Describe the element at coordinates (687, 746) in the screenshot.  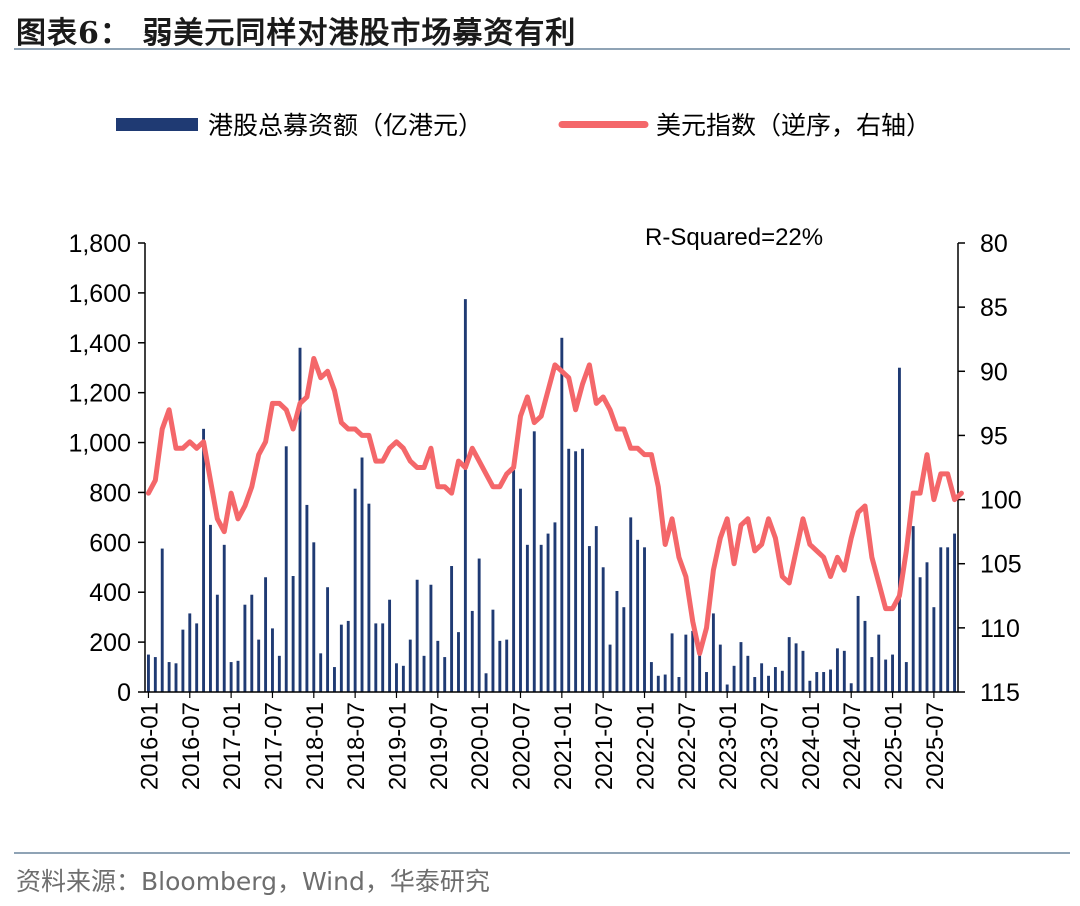
I see `x-tick-label: 2022-07` at that location.